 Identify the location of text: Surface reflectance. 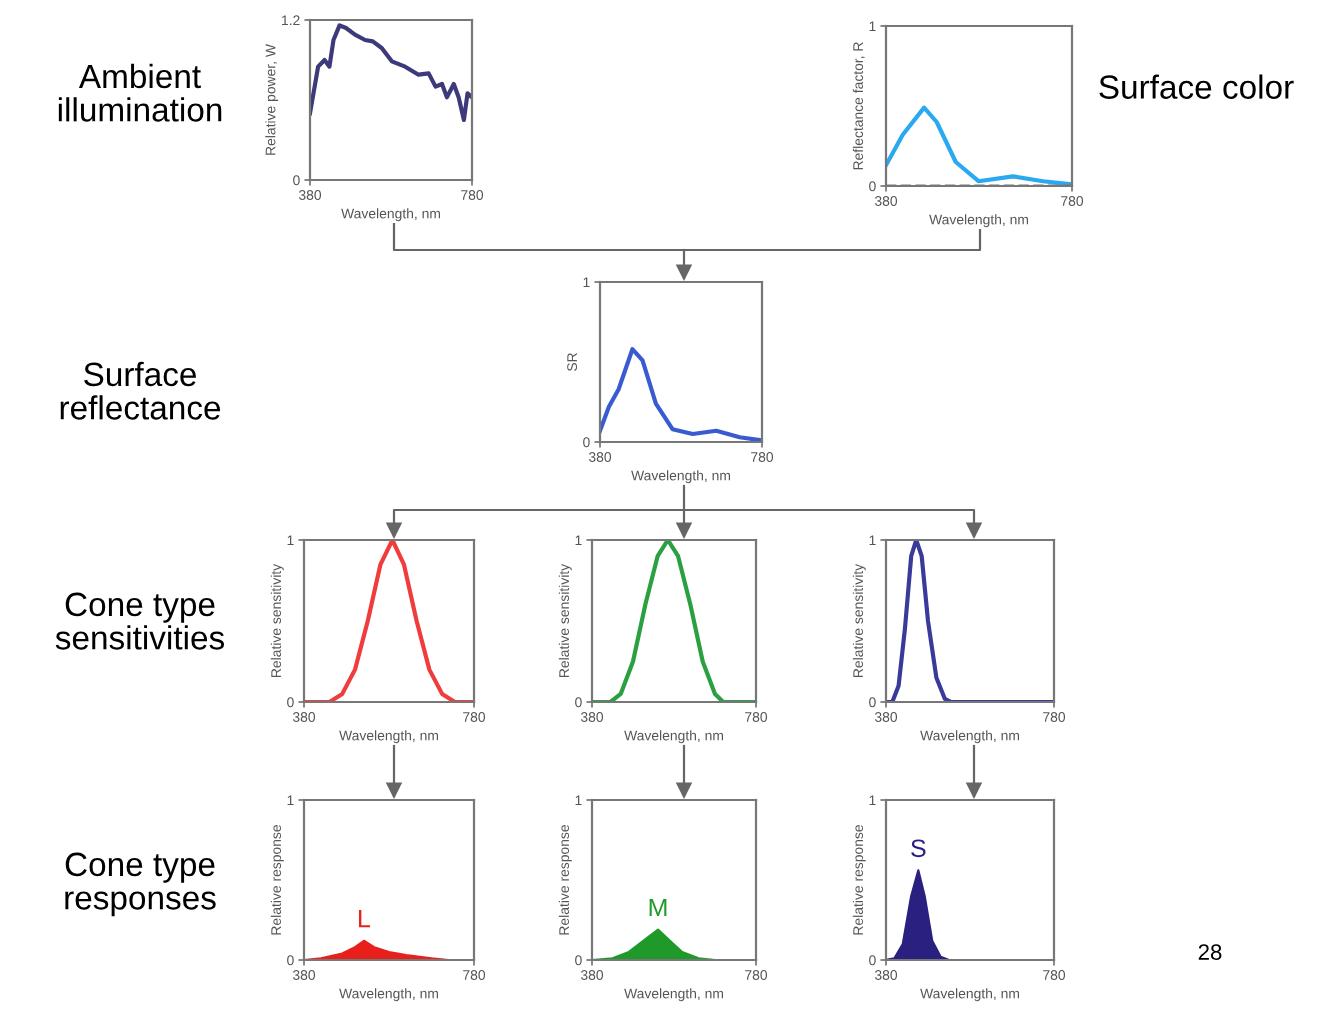
(140, 390).